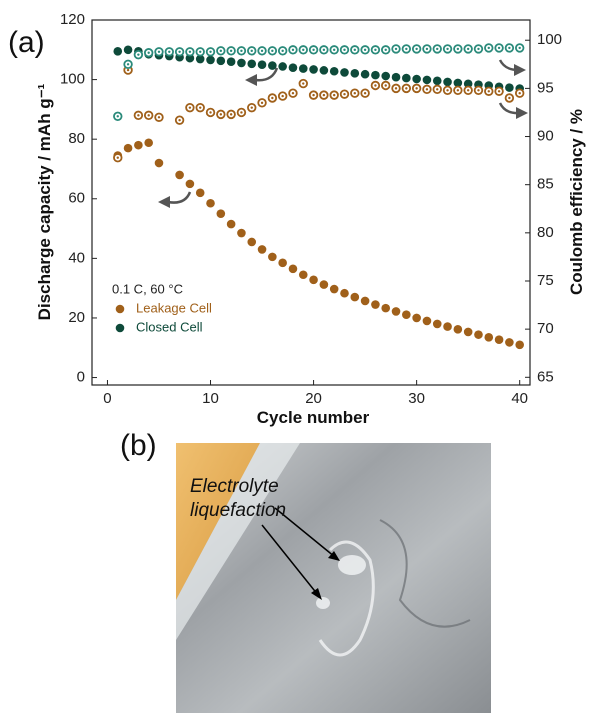 The height and width of the screenshot is (718, 589). What do you see at coordinates (238, 510) in the screenshot?
I see `photo-annotation: liquefaction` at bounding box center [238, 510].